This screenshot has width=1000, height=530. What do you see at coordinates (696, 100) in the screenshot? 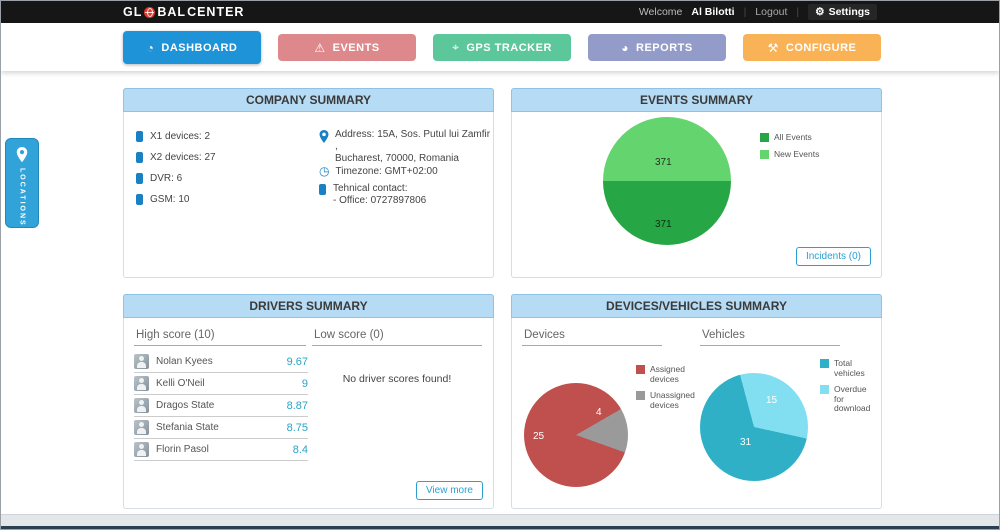
I see `panel-title: EVENTS SUMMARY` at bounding box center [696, 100].